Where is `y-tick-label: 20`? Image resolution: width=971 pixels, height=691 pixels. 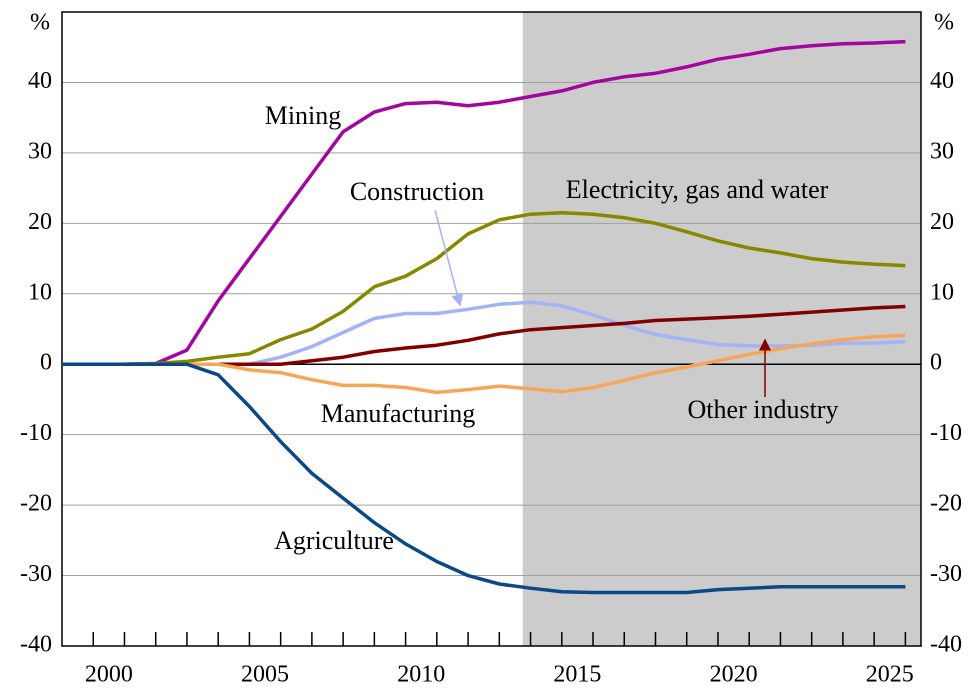 y-tick-label: 20 is located at coordinates (40, 222).